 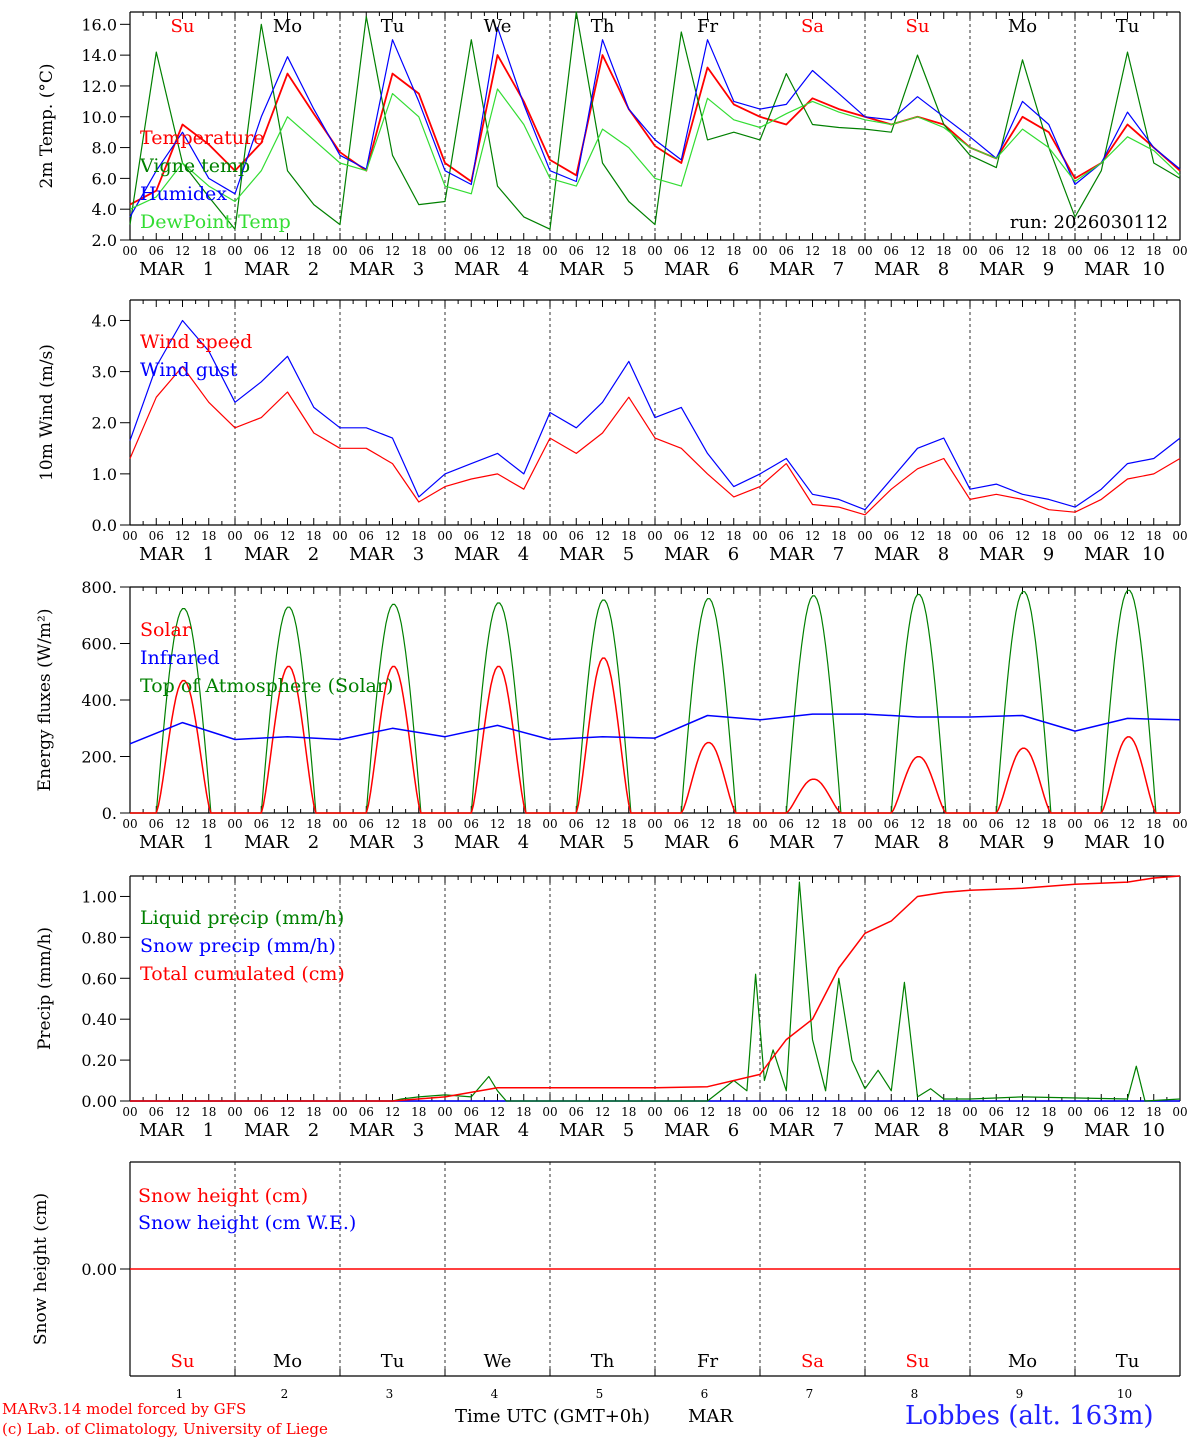 What do you see at coordinates (238, 946) in the screenshot?
I see `legend-entry: Snow precip (mm/h)` at bounding box center [238, 946].